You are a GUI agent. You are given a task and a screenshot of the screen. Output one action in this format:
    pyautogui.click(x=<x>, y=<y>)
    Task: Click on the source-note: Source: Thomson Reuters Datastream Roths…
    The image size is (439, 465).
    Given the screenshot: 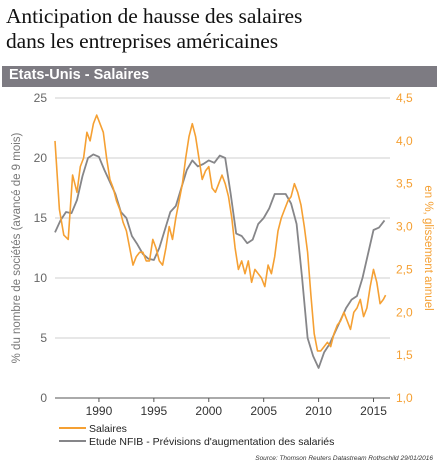 What is the action you would take?
    pyautogui.click(x=344, y=458)
    